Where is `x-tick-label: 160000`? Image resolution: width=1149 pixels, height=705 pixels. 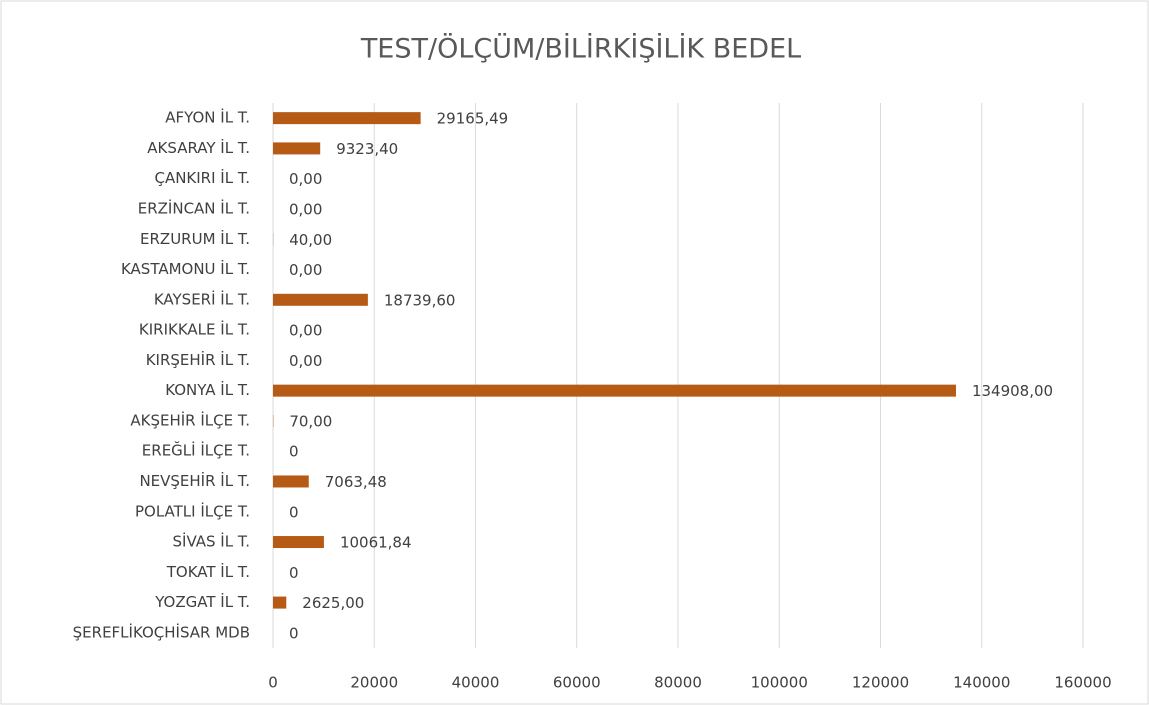 x-tick-label: 160000 is located at coordinates (1082, 683).